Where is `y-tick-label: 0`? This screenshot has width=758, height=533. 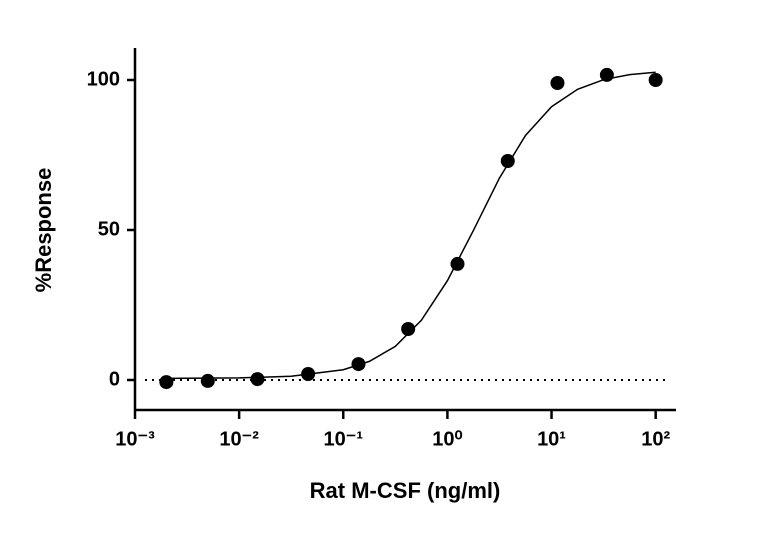 y-tick-label: 0 is located at coordinates (114, 379).